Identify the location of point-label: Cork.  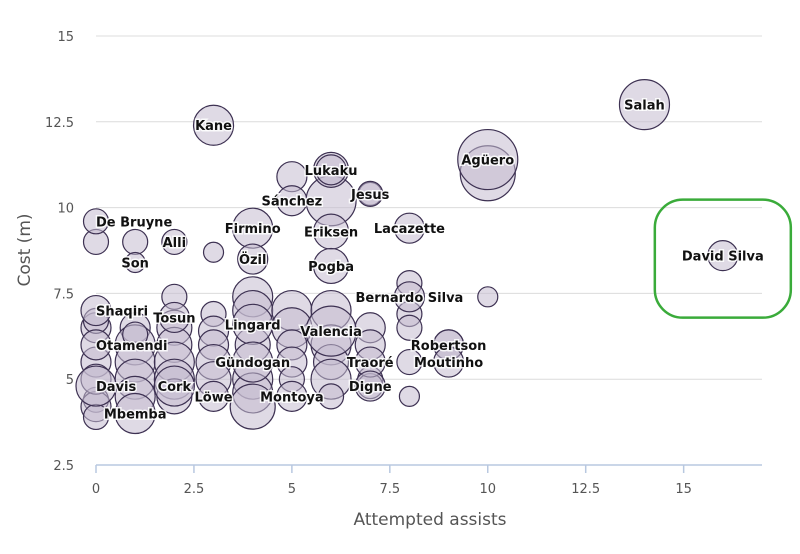
(175, 387).